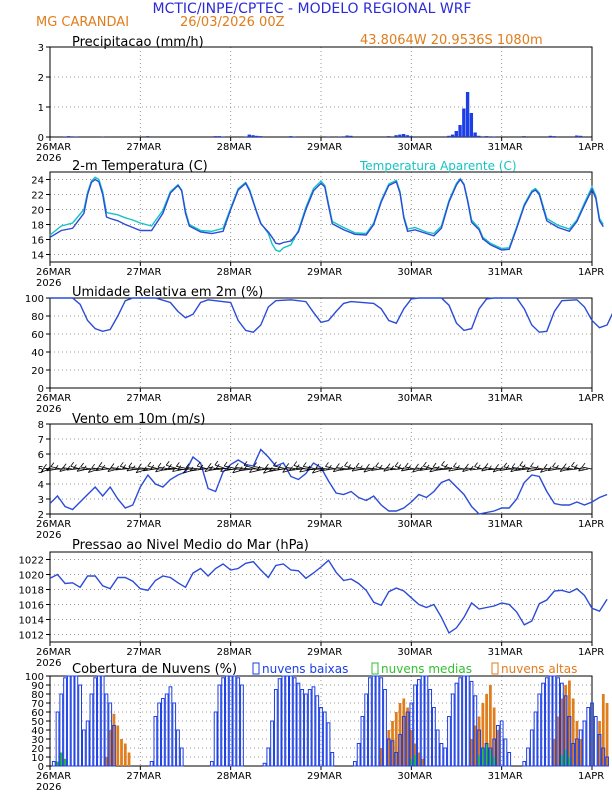 The width and height of the screenshot is (612, 792). What do you see at coordinates (328, 481) in the screenshot?
I see `wind-speed-line` at bounding box center [328, 481].